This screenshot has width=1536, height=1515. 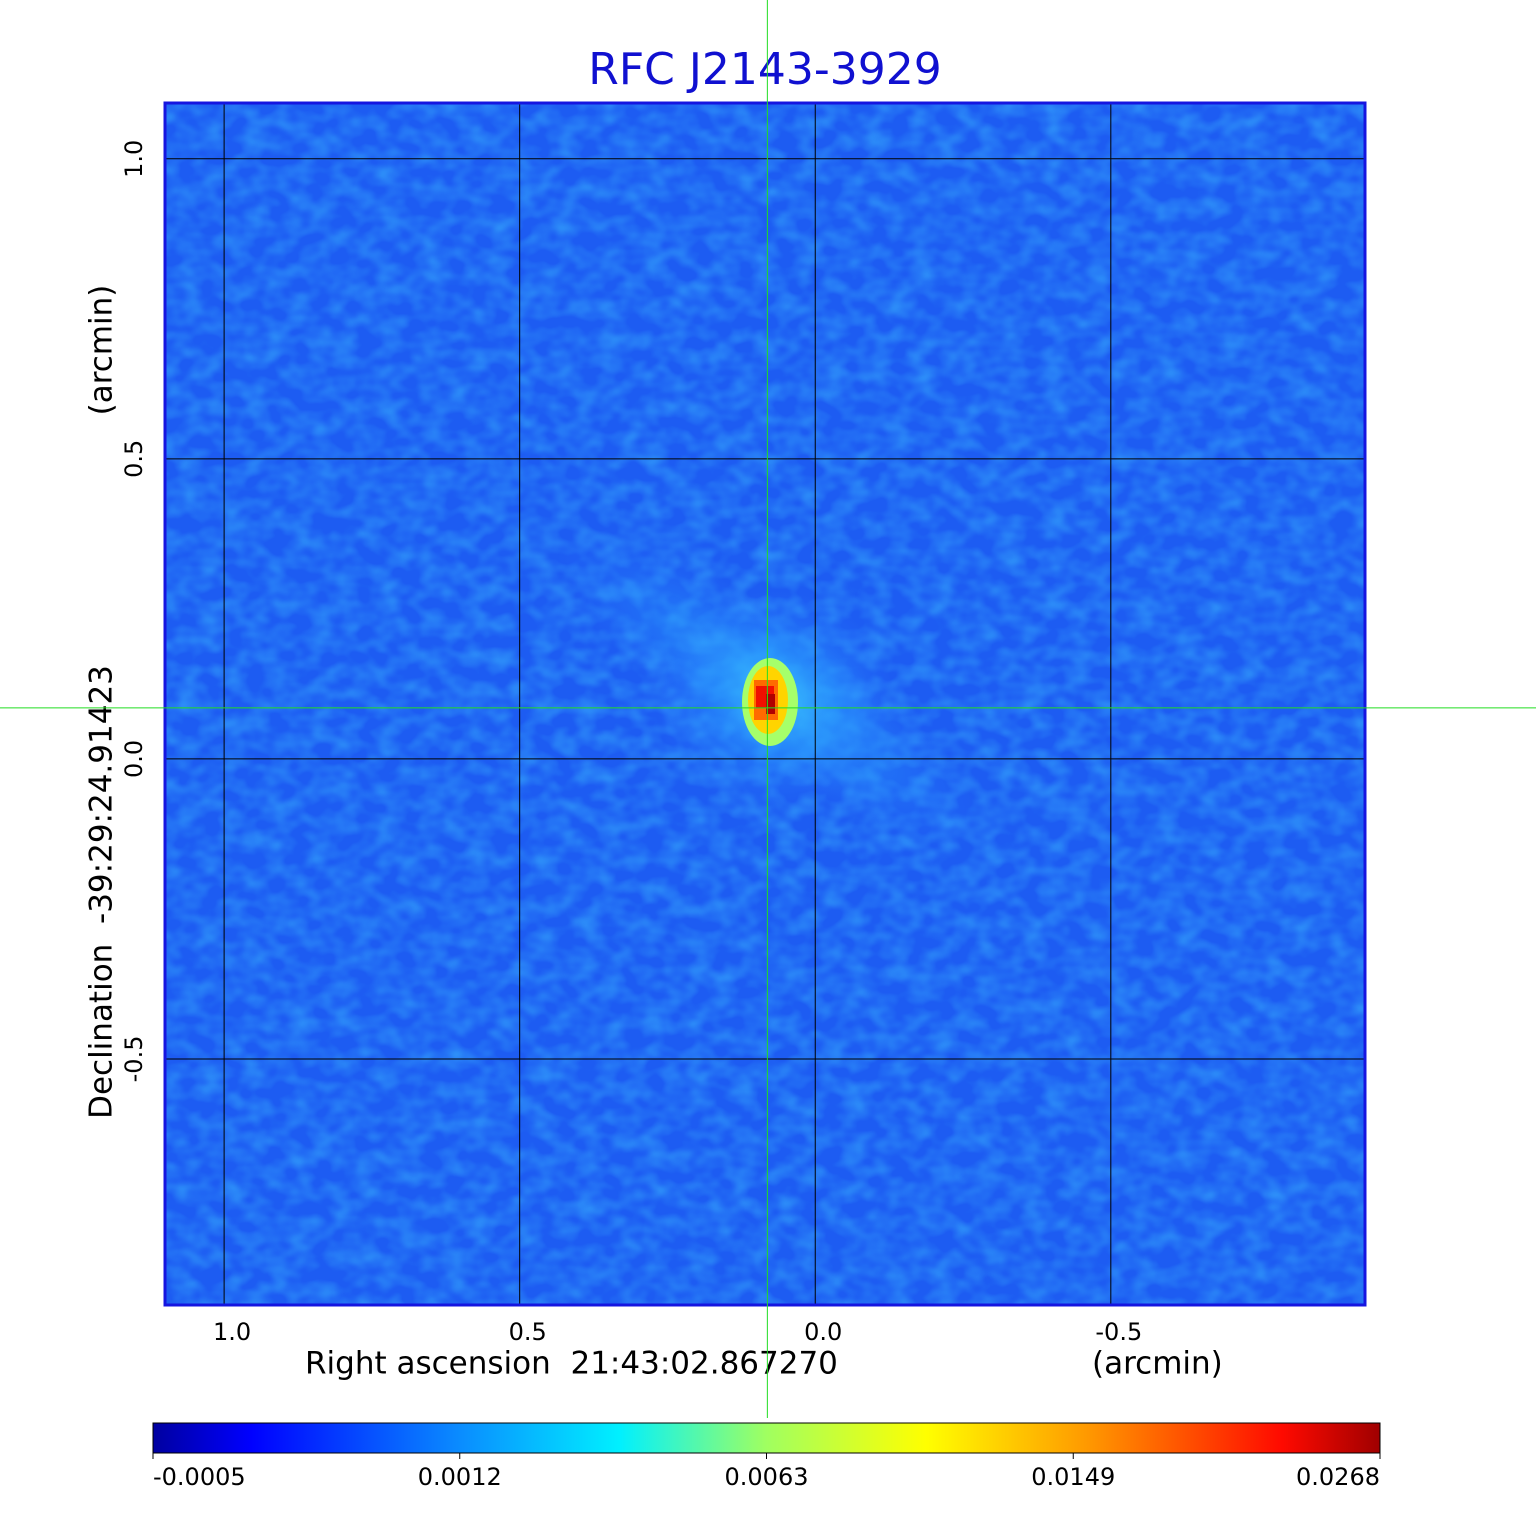 I want to click on y-tick-label: -0.5, so click(x=134, y=1059).